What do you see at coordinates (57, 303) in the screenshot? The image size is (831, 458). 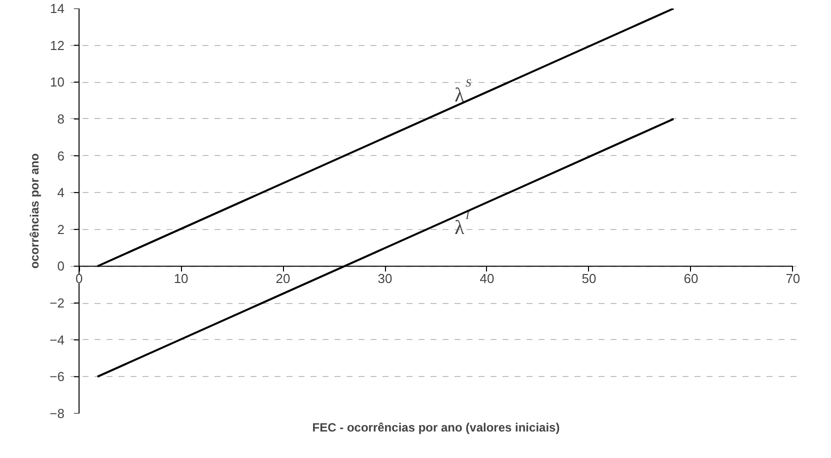 I see `y-tick-label: −2` at bounding box center [57, 303].